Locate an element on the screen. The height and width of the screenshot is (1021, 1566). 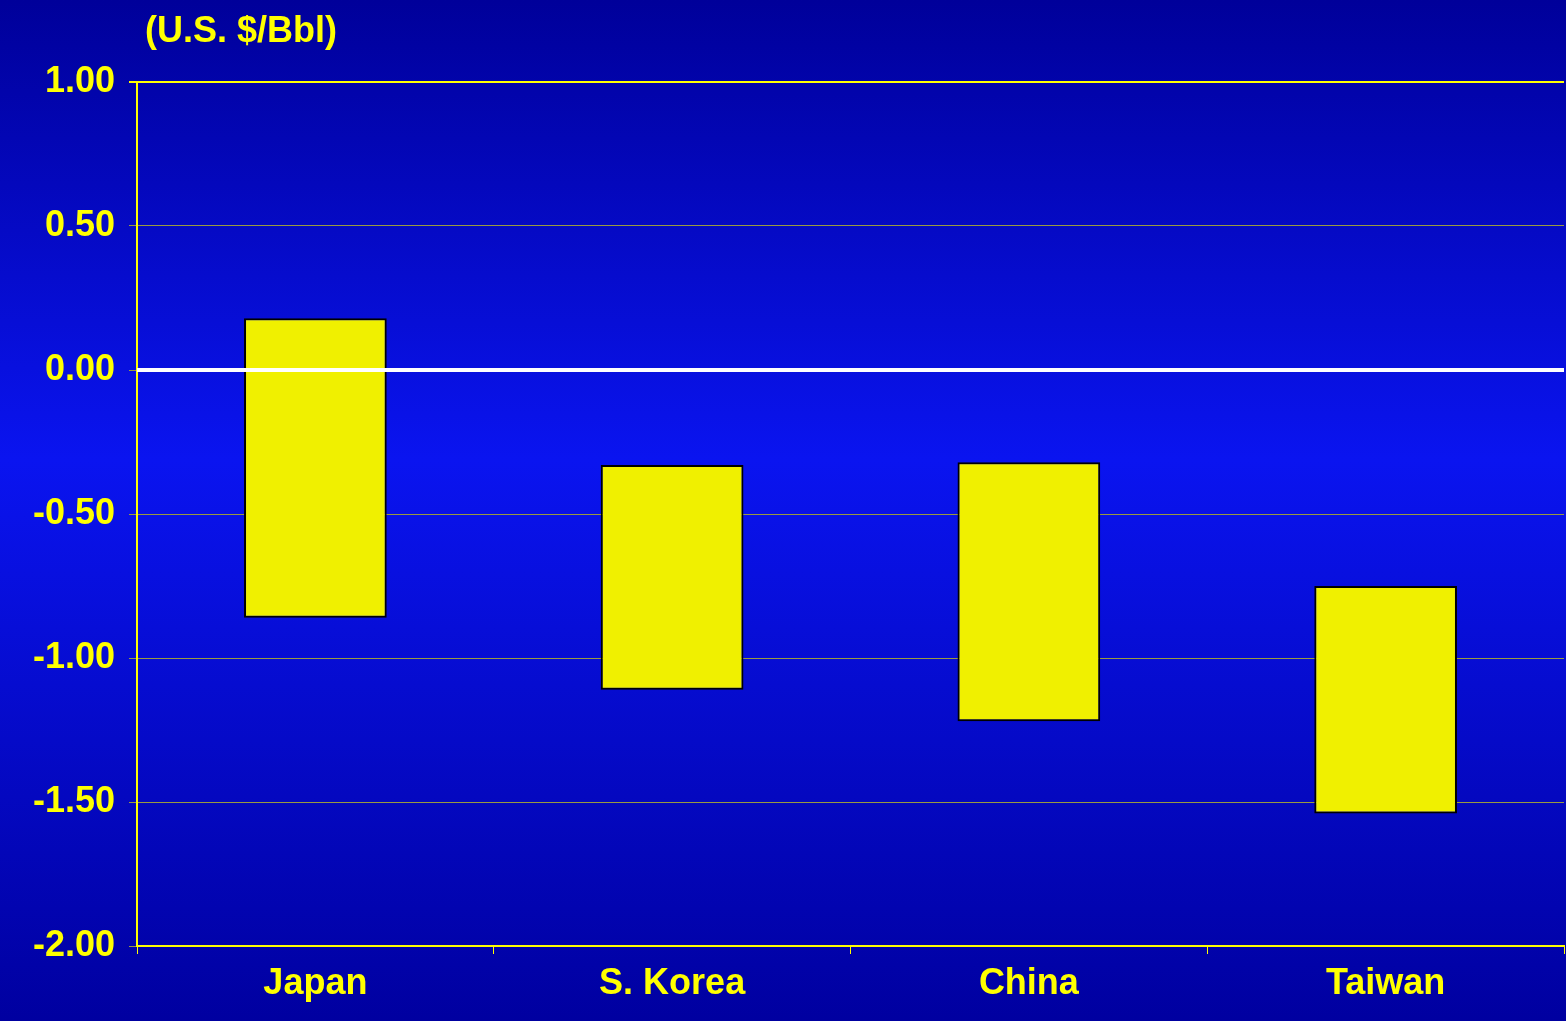
x-tick-label: S. Korea is located at coordinates (673, 981).